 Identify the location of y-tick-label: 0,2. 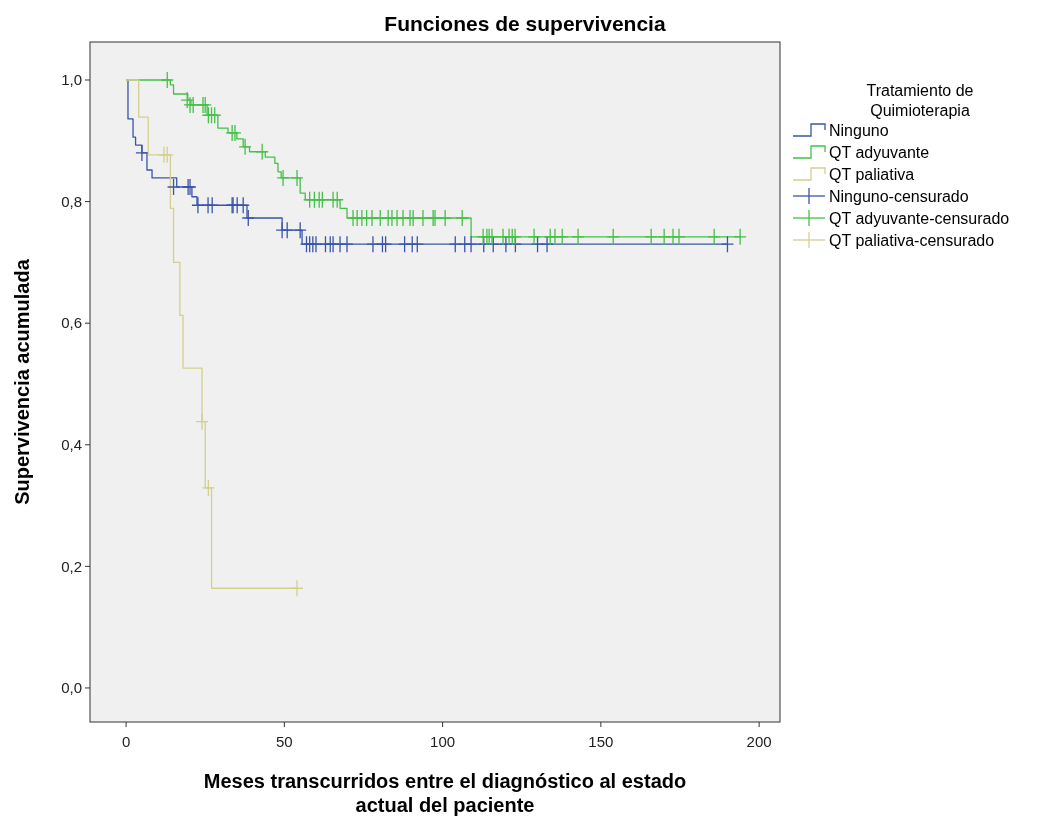
(71, 566).